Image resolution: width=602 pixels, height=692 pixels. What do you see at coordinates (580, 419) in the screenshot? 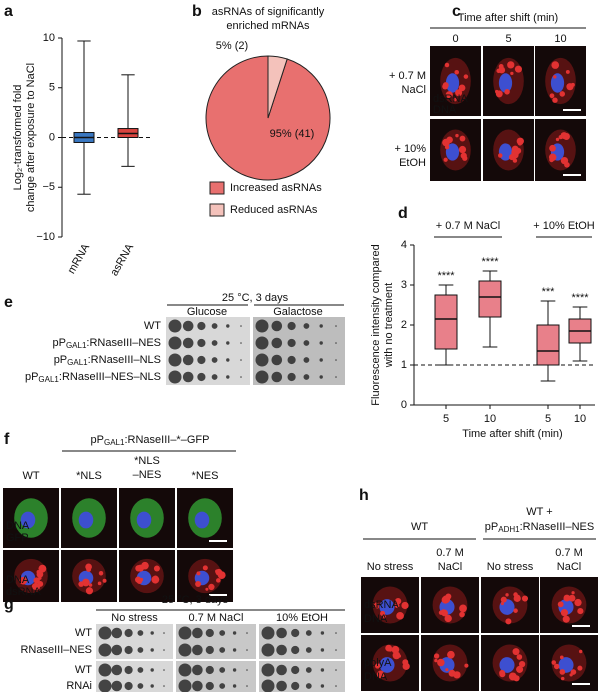
I see `x-tick-label: 10` at bounding box center [580, 419].